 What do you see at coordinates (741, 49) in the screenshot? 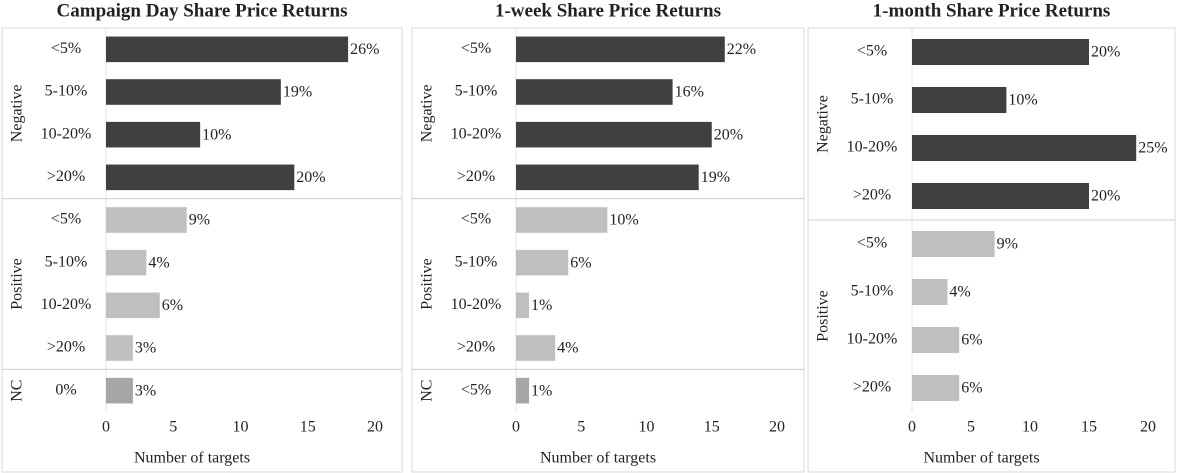
I see `value-label: 22%` at bounding box center [741, 49].